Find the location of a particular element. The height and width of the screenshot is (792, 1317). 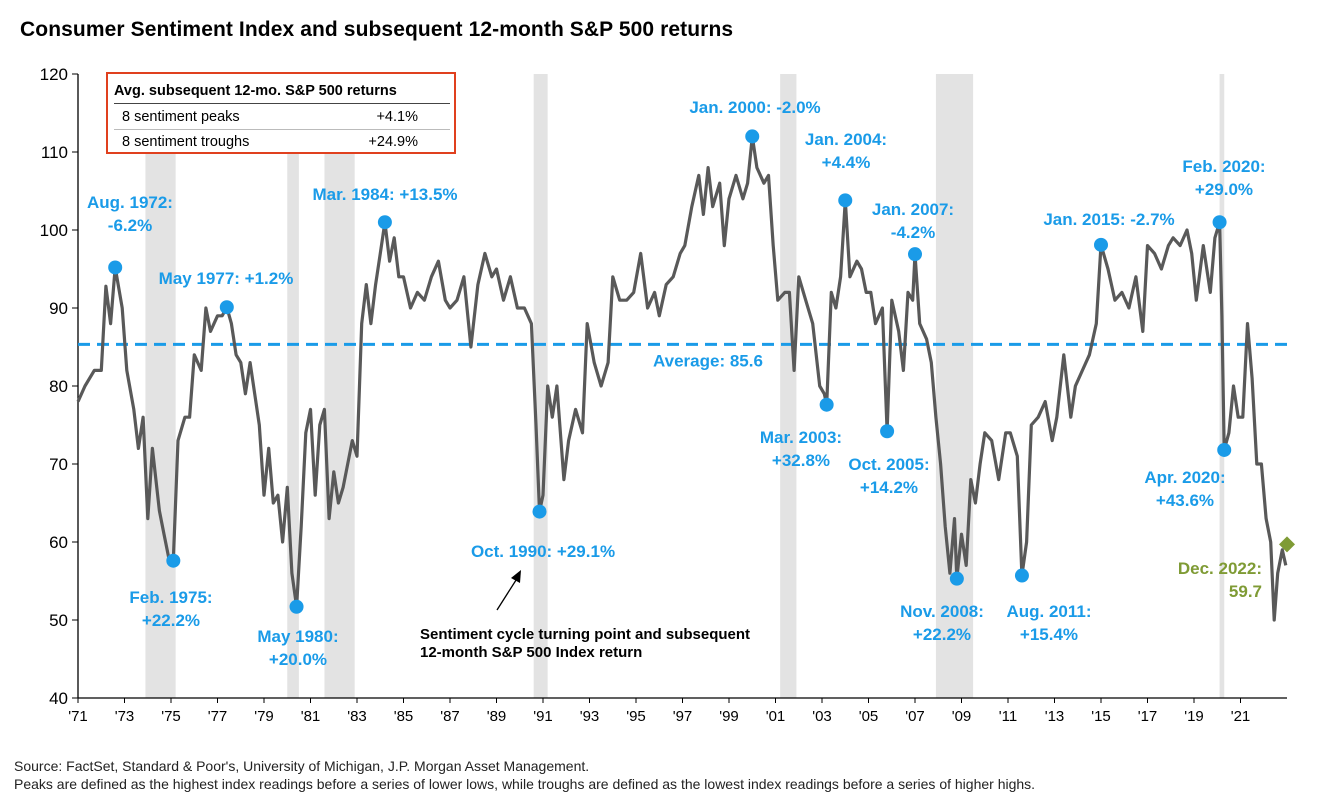

trough-label-line: Nov. 2008: is located at coordinates (942, 611).